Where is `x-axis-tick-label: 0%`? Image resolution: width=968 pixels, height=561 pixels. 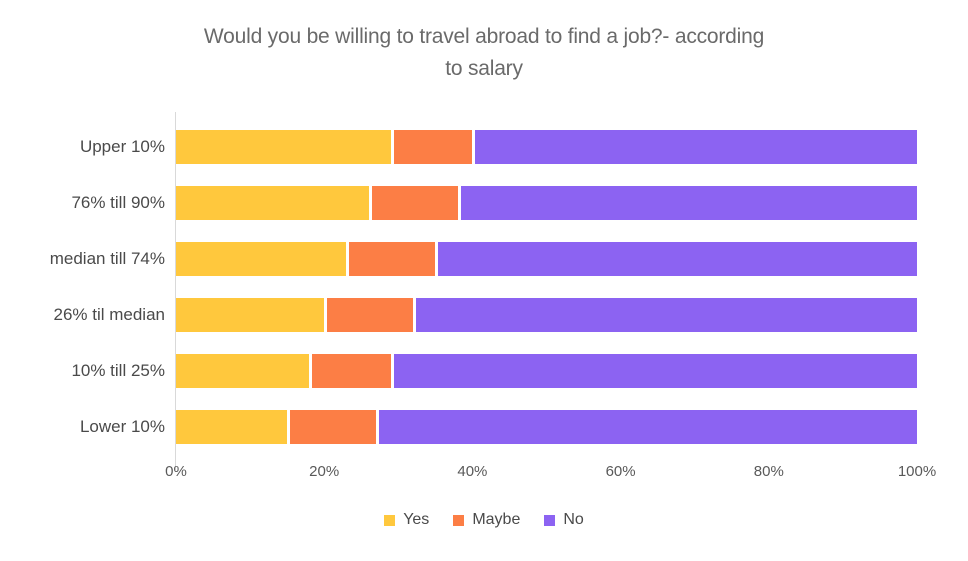
x-axis-tick-label: 0% is located at coordinates (176, 471).